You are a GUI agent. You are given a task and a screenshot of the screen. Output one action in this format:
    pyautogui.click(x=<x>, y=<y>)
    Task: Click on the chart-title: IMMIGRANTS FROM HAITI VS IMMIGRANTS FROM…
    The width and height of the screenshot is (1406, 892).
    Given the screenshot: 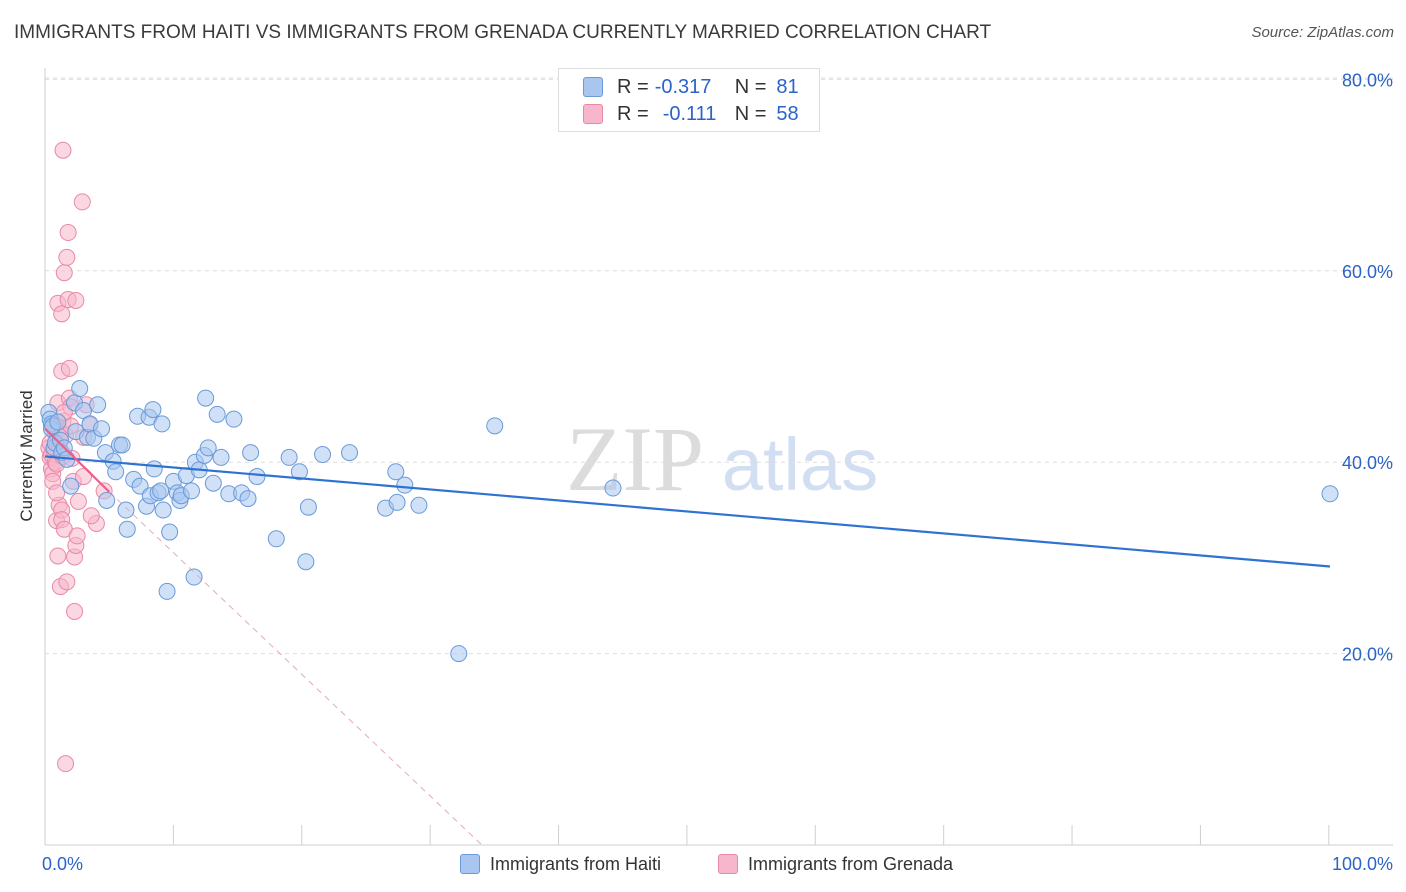 What is the action you would take?
    pyautogui.click(x=503, y=32)
    